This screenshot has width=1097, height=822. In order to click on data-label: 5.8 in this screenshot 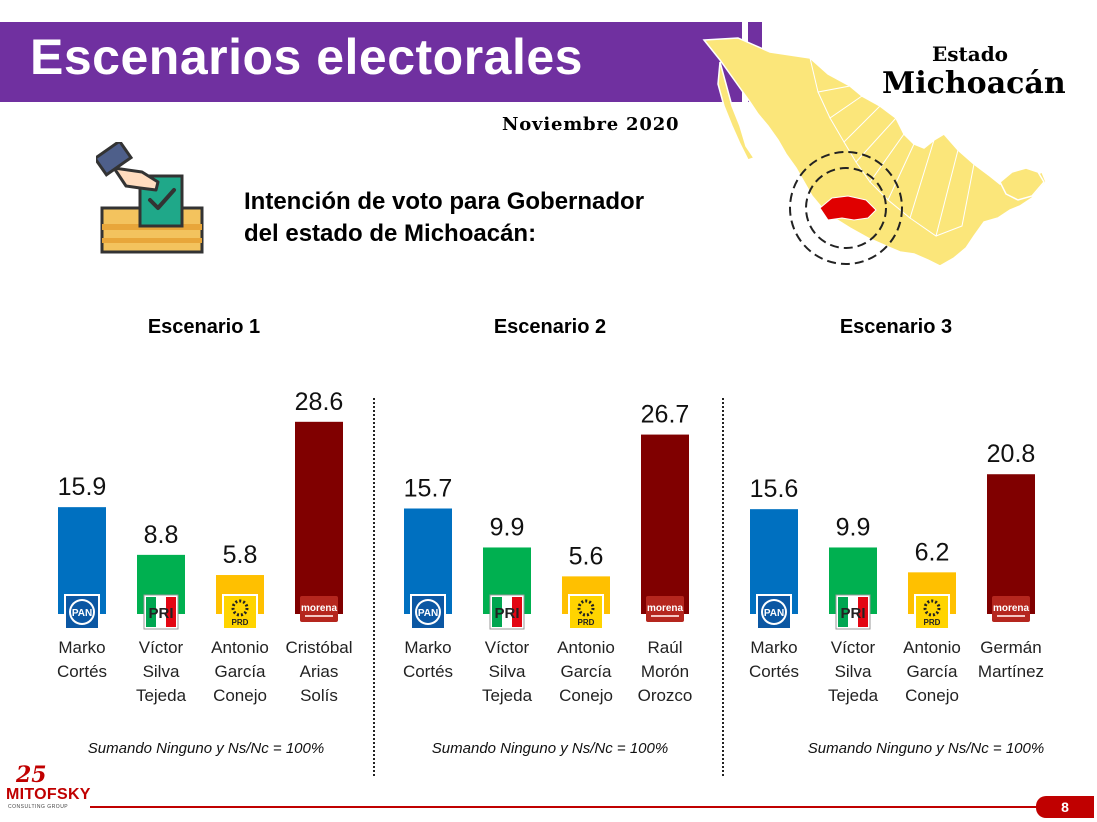, I will do `click(240, 555)`.